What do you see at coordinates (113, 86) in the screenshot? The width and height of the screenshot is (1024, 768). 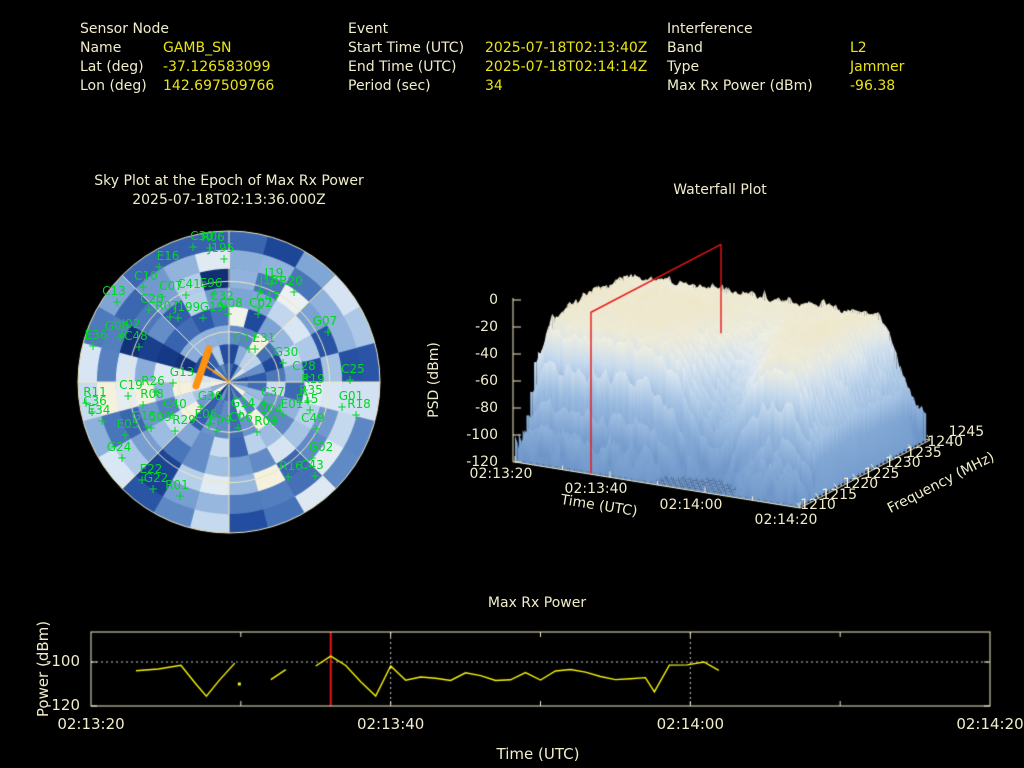 I see `field-label: Lon (deg)` at bounding box center [113, 86].